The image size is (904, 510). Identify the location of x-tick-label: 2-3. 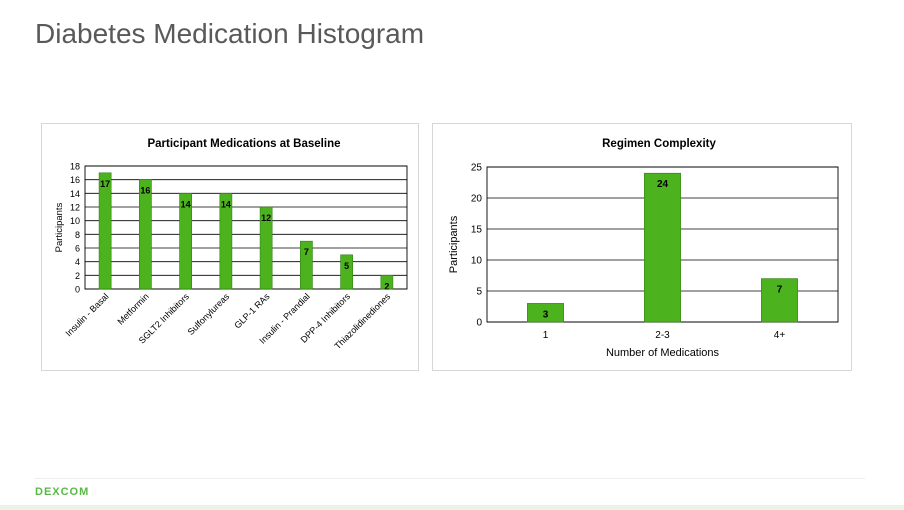
(662, 335).